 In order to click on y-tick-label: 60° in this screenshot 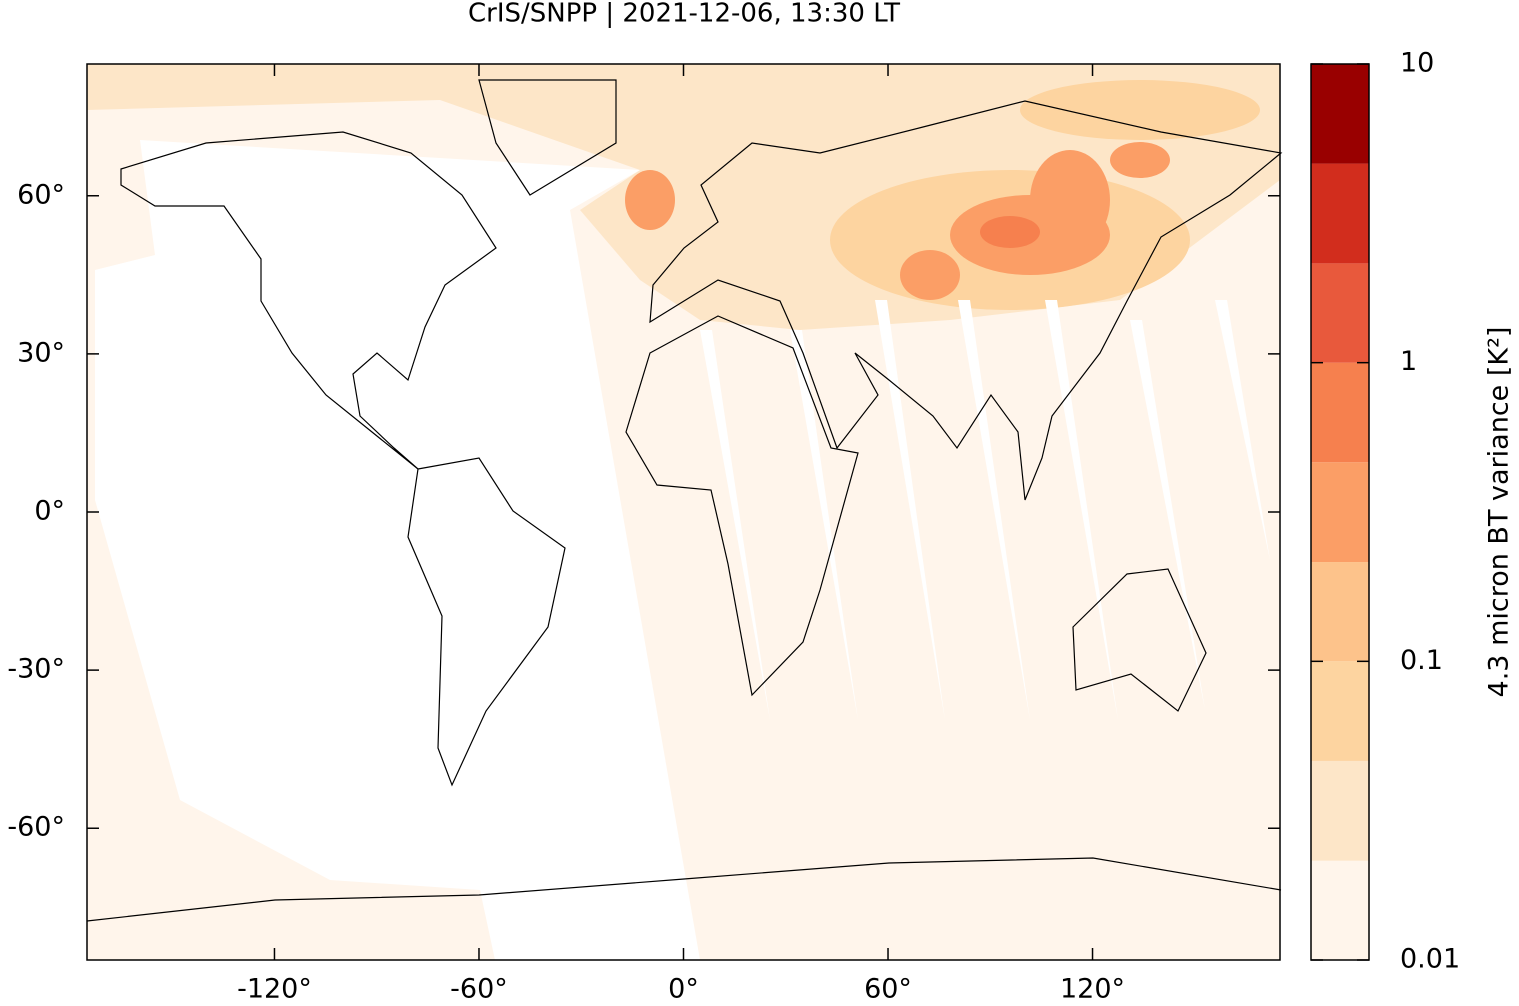, I will do `click(41, 194)`.